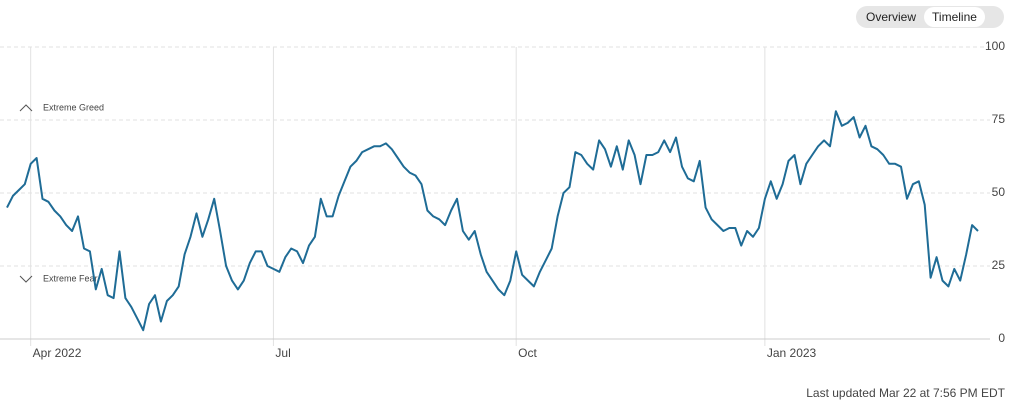 This screenshot has width=1013, height=400. What do you see at coordinates (73, 107) in the screenshot?
I see `annotation: Extreme Greed` at bounding box center [73, 107].